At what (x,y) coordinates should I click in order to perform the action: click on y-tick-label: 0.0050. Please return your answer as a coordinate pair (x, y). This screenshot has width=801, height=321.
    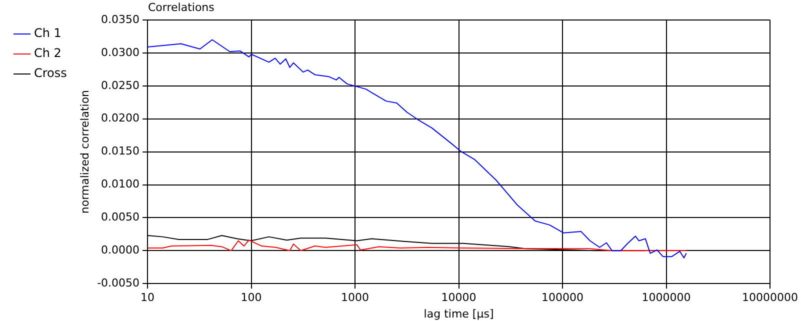
    Looking at the image, I should click on (120, 217).